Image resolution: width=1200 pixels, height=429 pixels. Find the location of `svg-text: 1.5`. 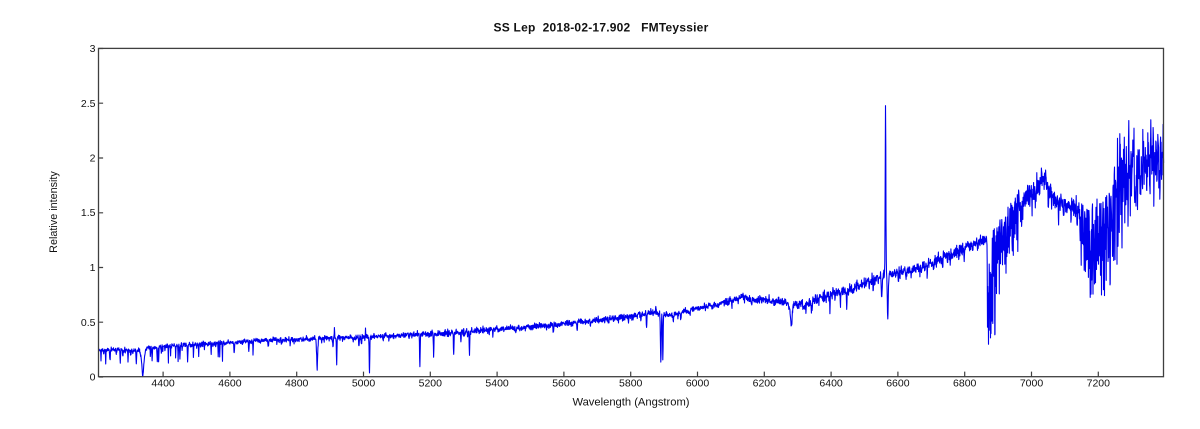

svg-text: 1.5 is located at coordinates (88, 213).